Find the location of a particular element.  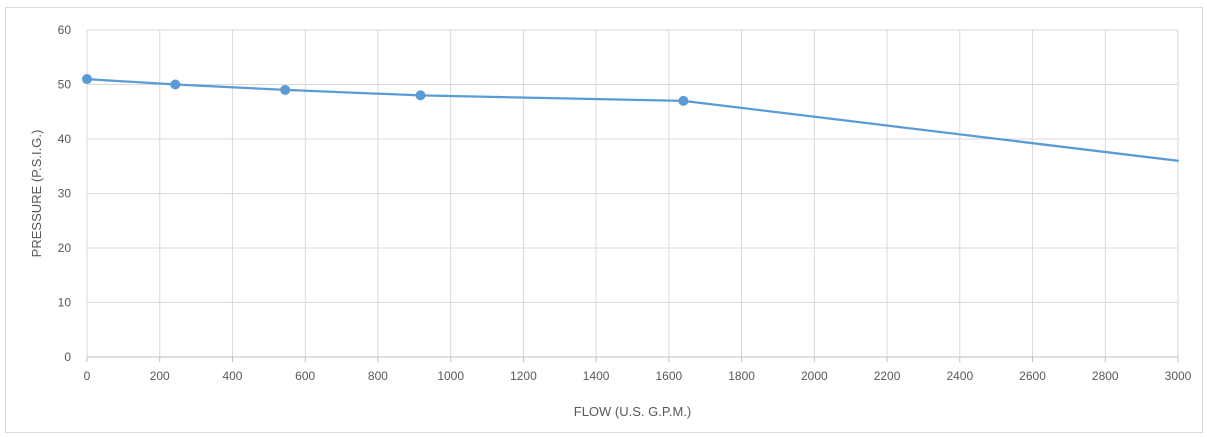

x-tick-label: 2600 is located at coordinates (1032, 376).